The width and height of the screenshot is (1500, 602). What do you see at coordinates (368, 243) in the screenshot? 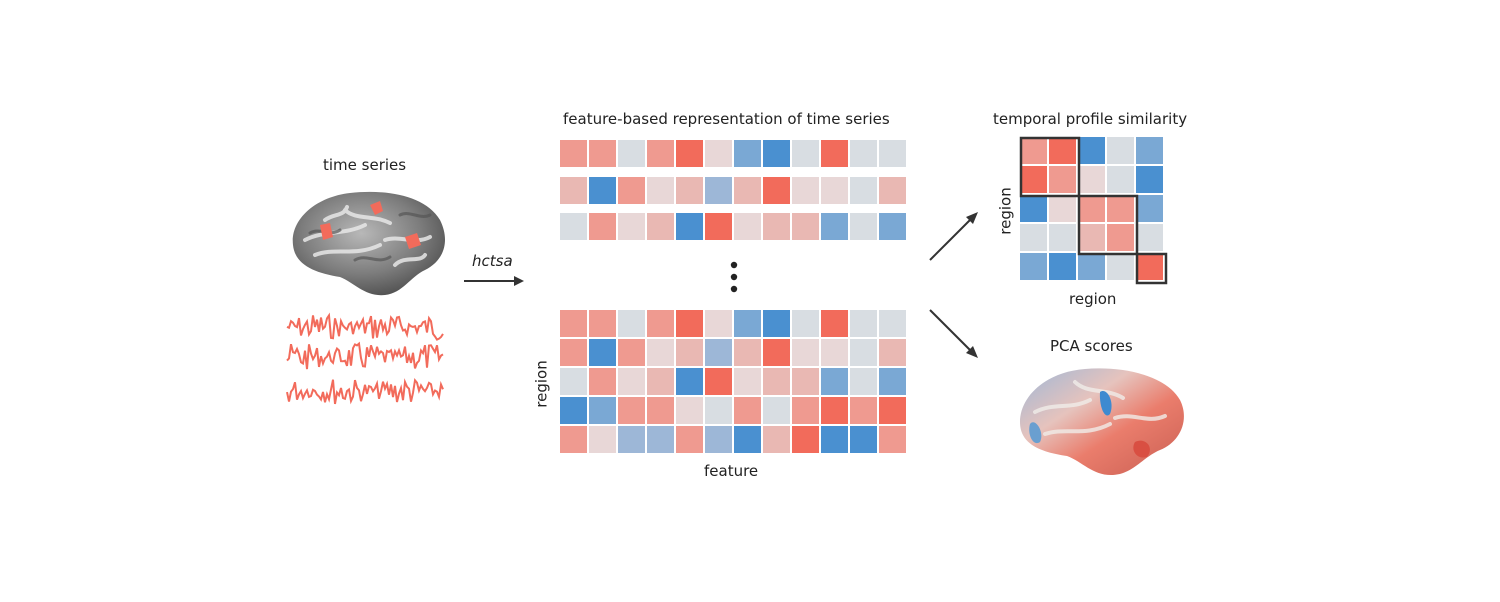
I see `brain-surface-icon` at bounding box center [368, 243].